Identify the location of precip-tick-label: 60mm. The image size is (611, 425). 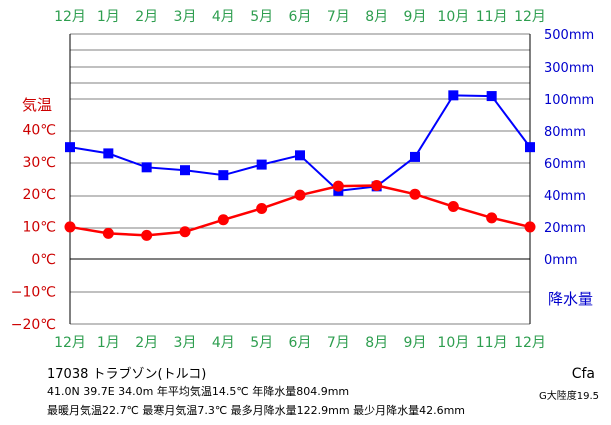
(565, 164).